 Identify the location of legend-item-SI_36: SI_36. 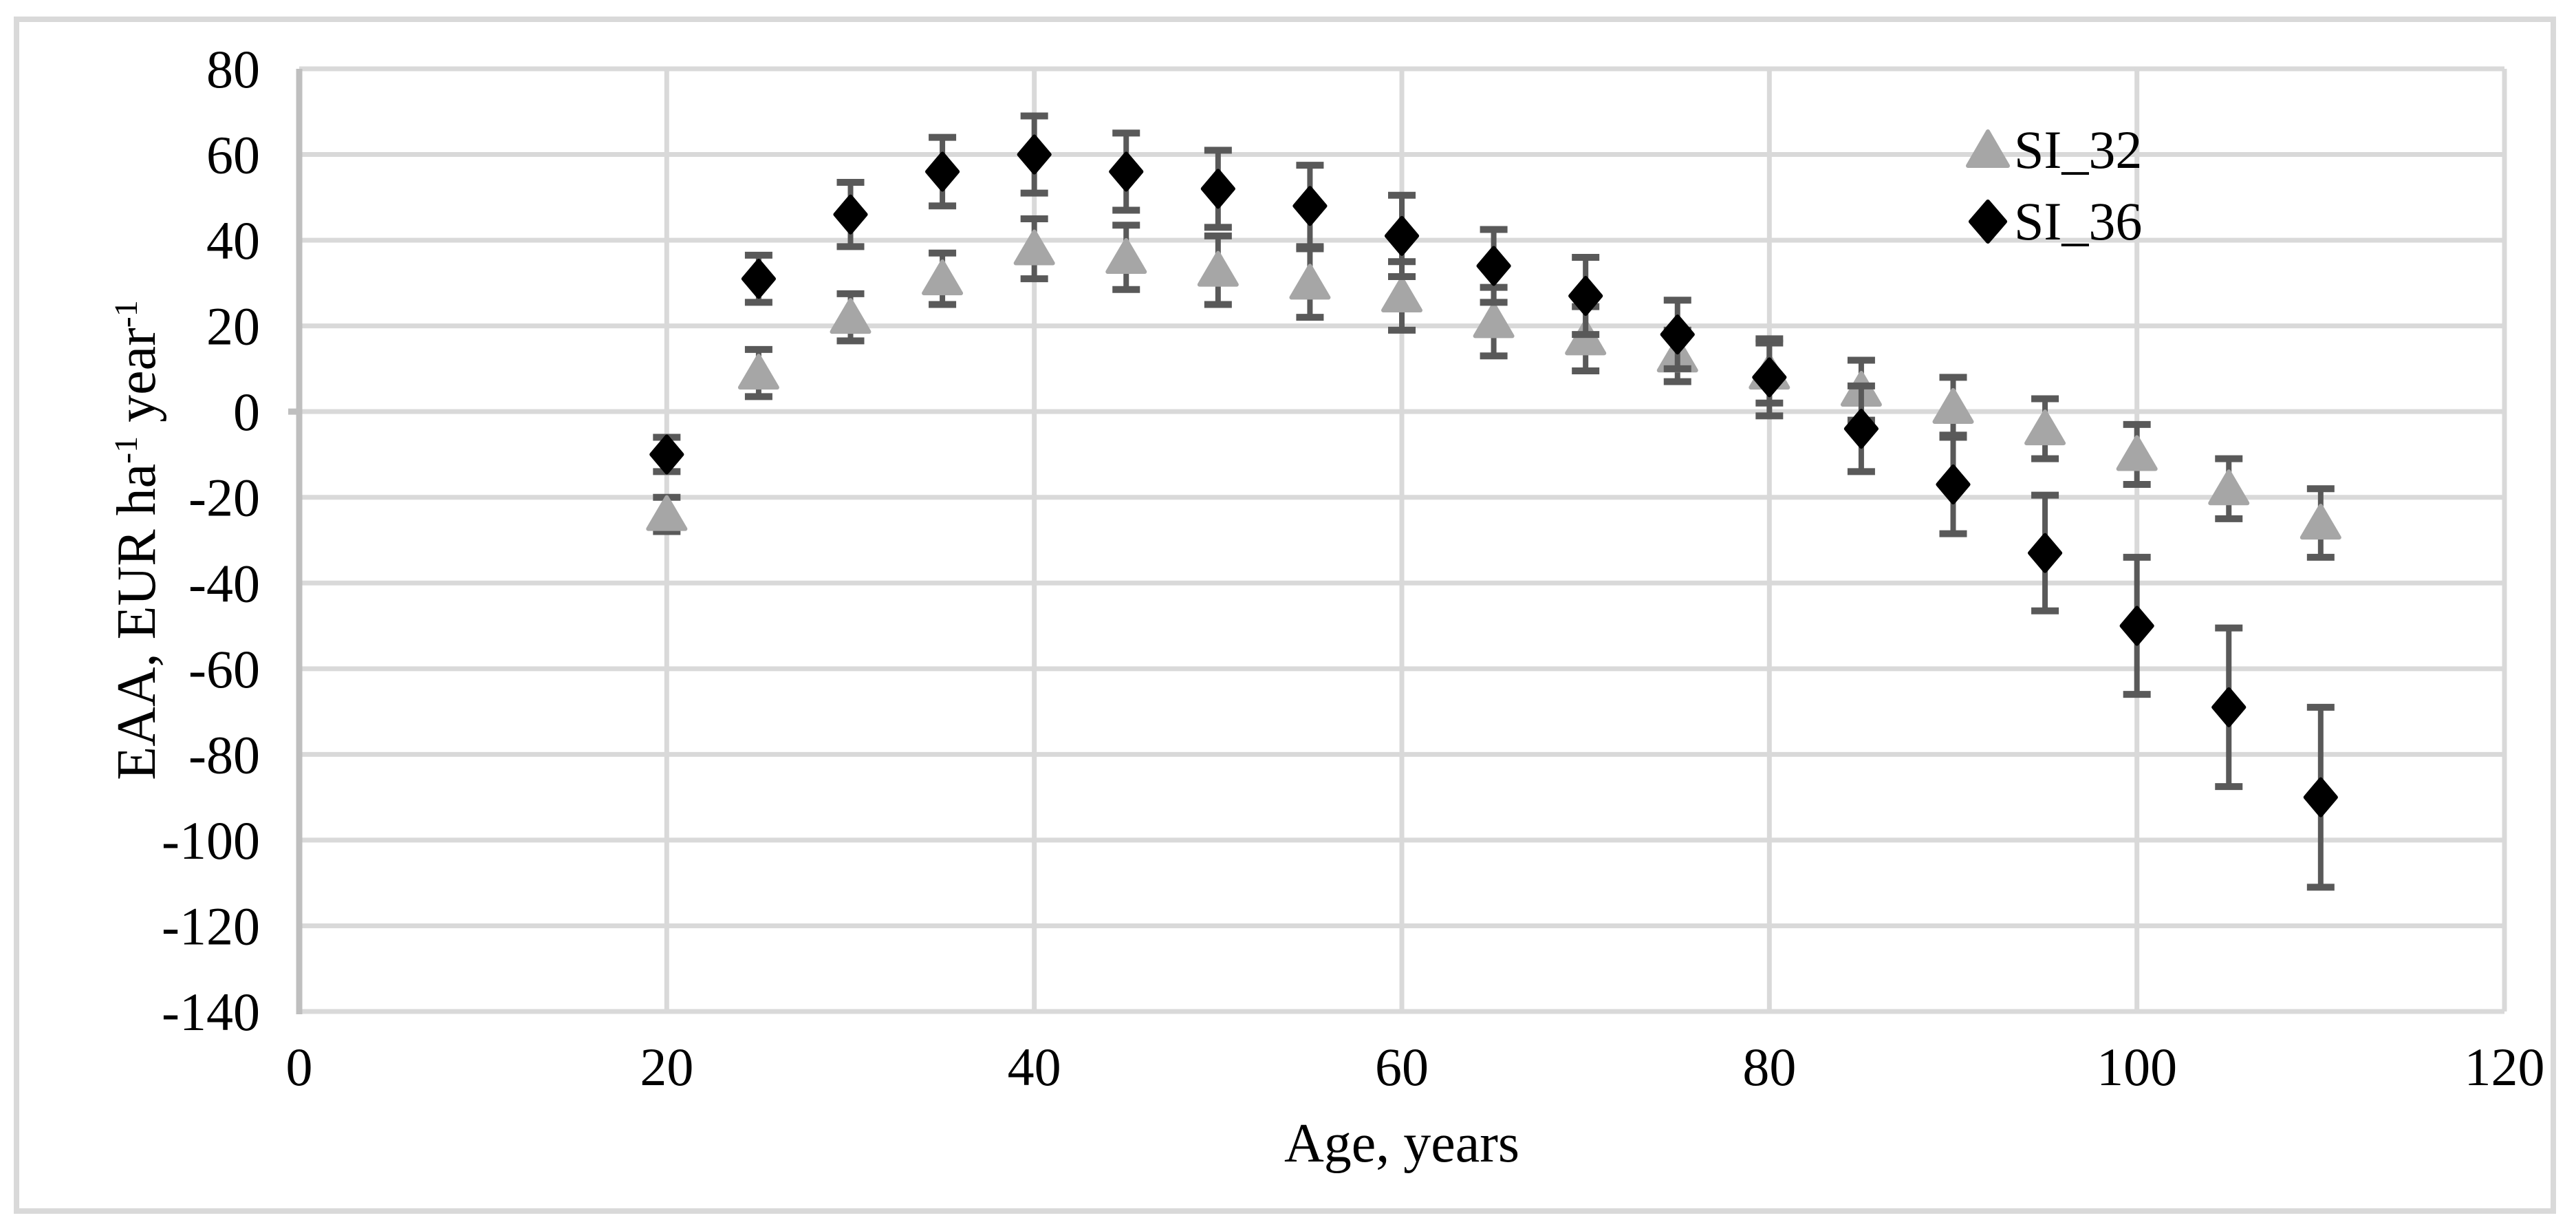
(2055, 221).